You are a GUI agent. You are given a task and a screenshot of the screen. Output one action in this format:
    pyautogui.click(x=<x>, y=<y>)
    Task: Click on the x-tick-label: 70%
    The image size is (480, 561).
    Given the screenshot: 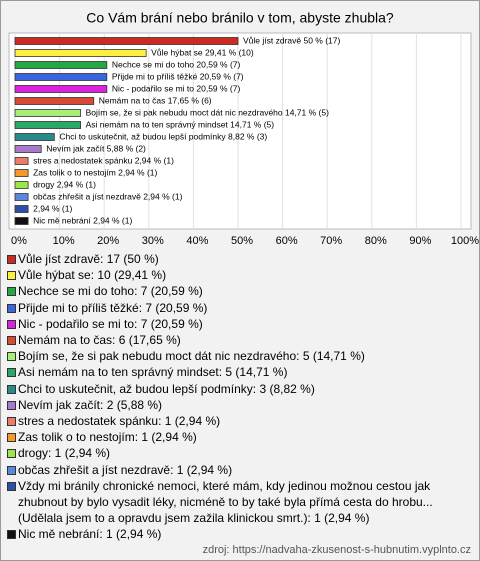 What is the action you would take?
    pyautogui.click(x=331, y=241)
    